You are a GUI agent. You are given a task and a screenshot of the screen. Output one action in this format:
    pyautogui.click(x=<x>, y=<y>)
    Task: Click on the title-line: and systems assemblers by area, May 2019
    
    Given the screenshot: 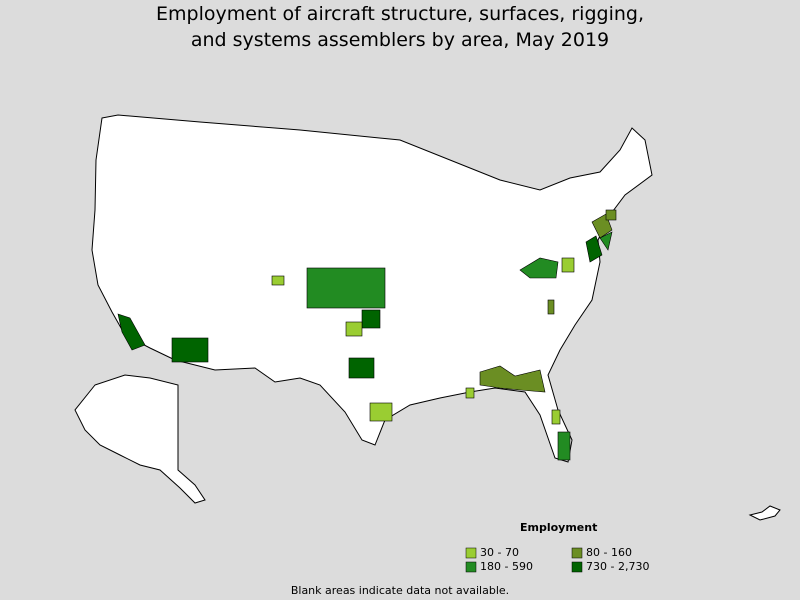 What is the action you would take?
    pyautogui.click(x=400, y=40)
    